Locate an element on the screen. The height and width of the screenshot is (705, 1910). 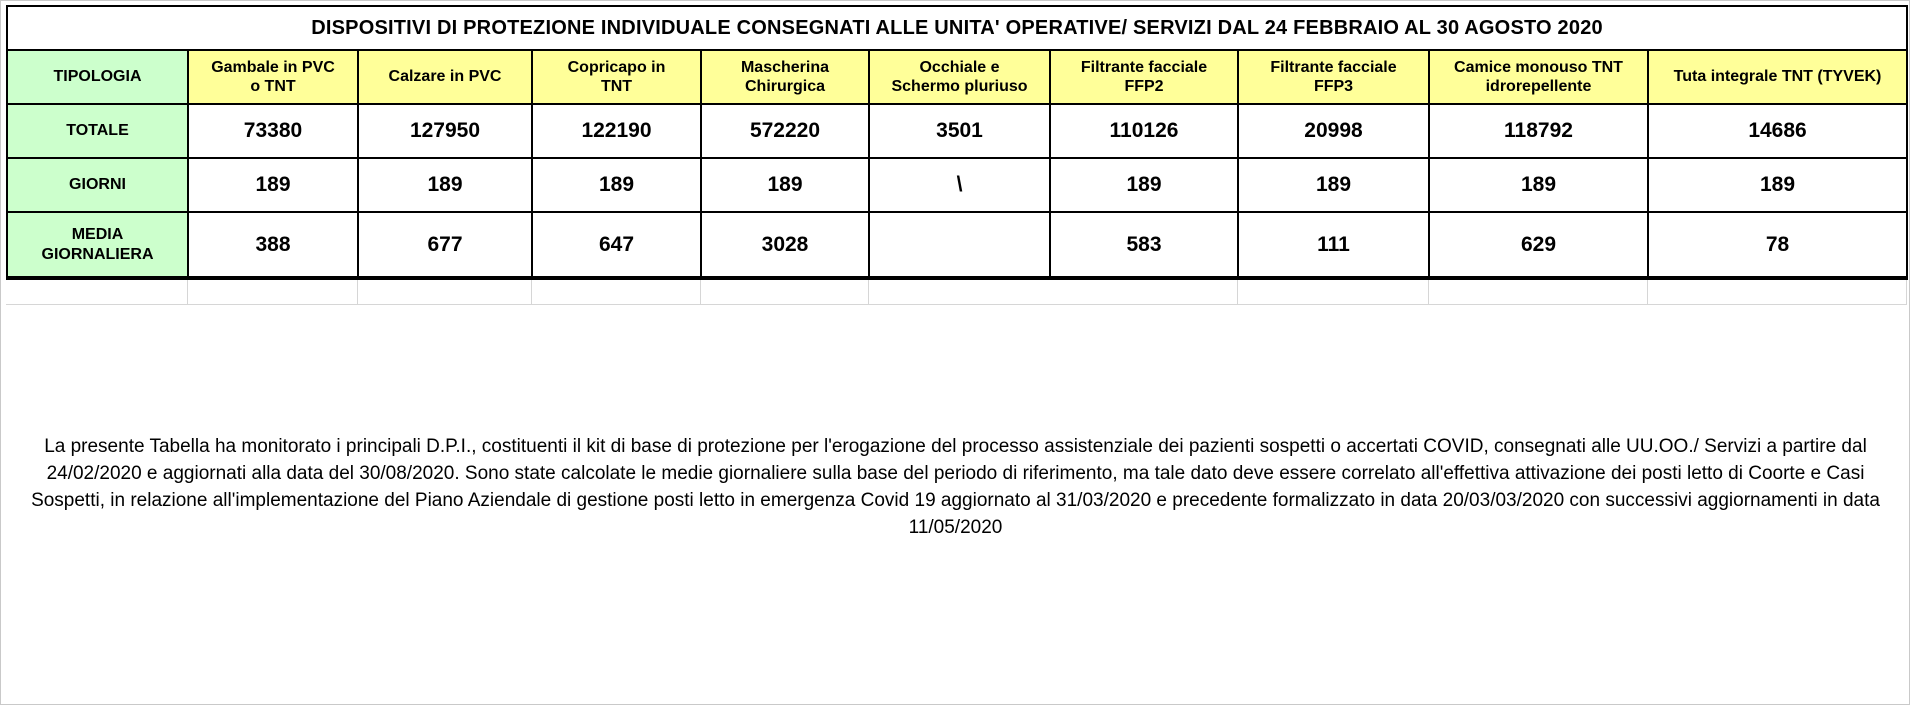
column-header-tuta-integrale-tnt-tyvek: Tuta integrale TNT (TYVEK) is located at coordinates (1777, 77).